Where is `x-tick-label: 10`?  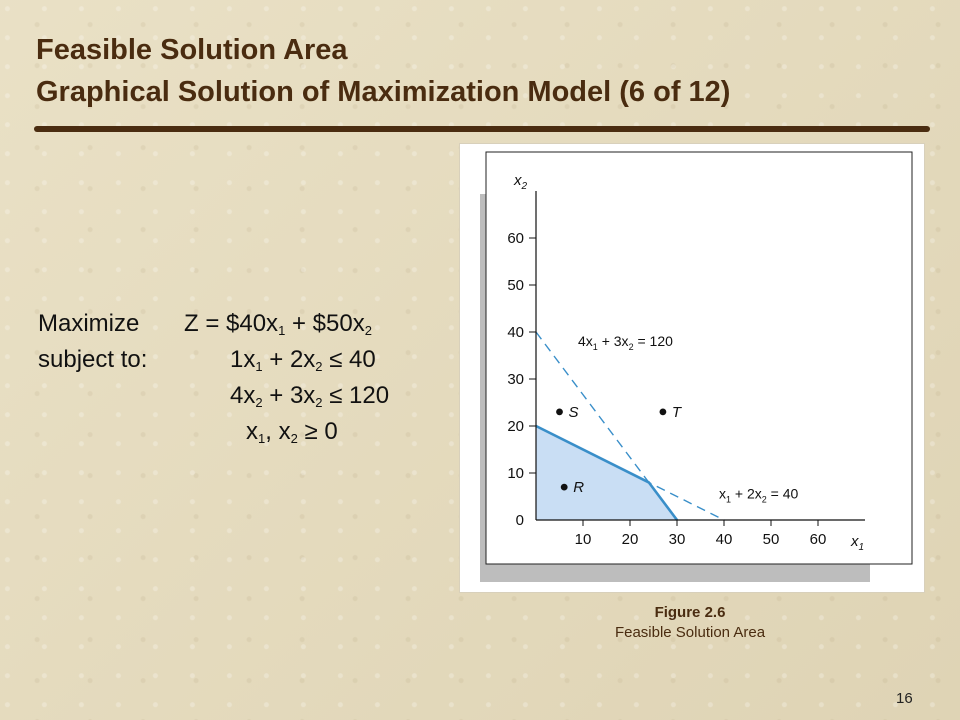
x-tick-label: 10 is located at coordinates (583, 539).